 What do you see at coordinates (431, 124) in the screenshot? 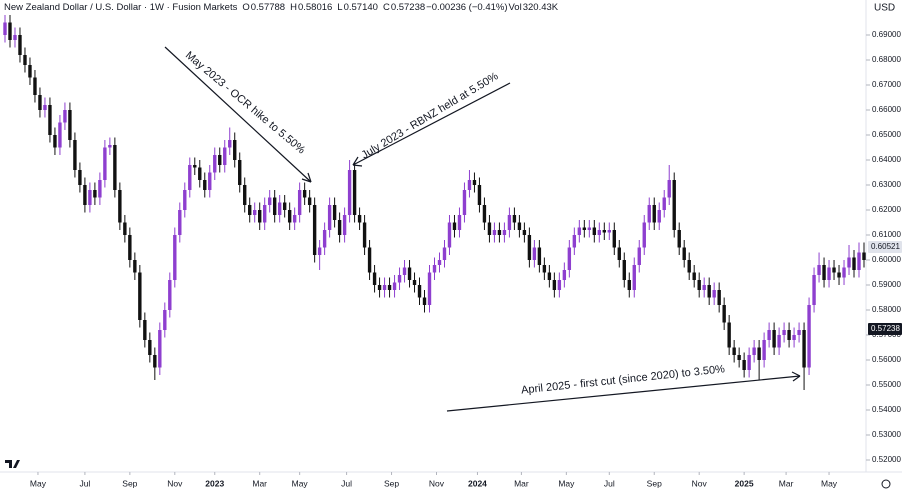
I see `arrow` at bounding box center [431, 124].